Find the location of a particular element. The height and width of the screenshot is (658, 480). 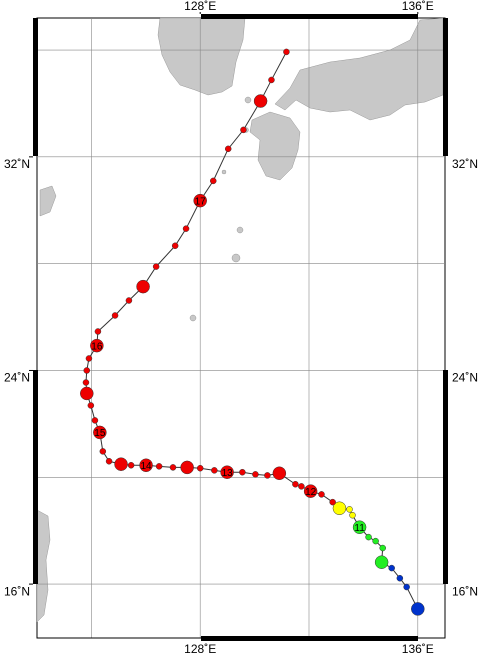

day-label: 15 is located at coordinates (100, 433).